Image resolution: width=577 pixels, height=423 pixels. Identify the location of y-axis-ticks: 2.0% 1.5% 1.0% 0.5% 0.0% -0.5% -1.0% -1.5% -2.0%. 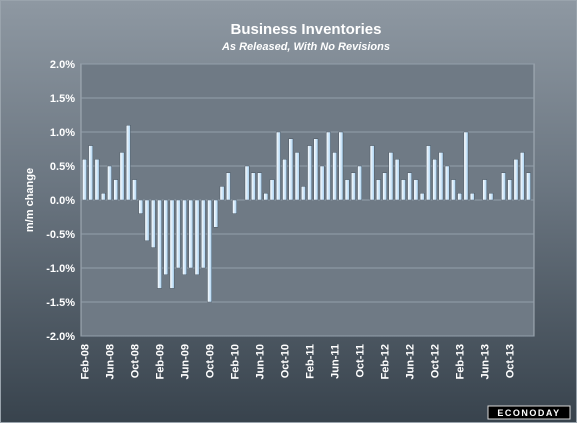
(60, 201).